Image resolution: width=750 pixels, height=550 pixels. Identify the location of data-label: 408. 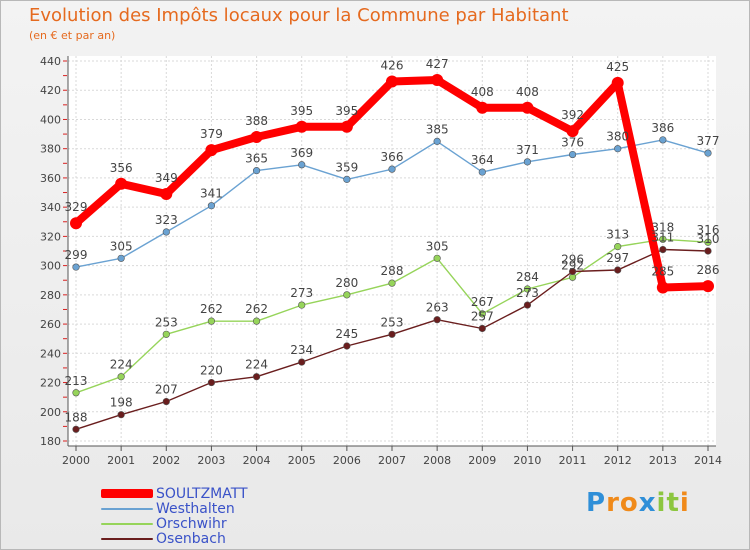
(482, 92).